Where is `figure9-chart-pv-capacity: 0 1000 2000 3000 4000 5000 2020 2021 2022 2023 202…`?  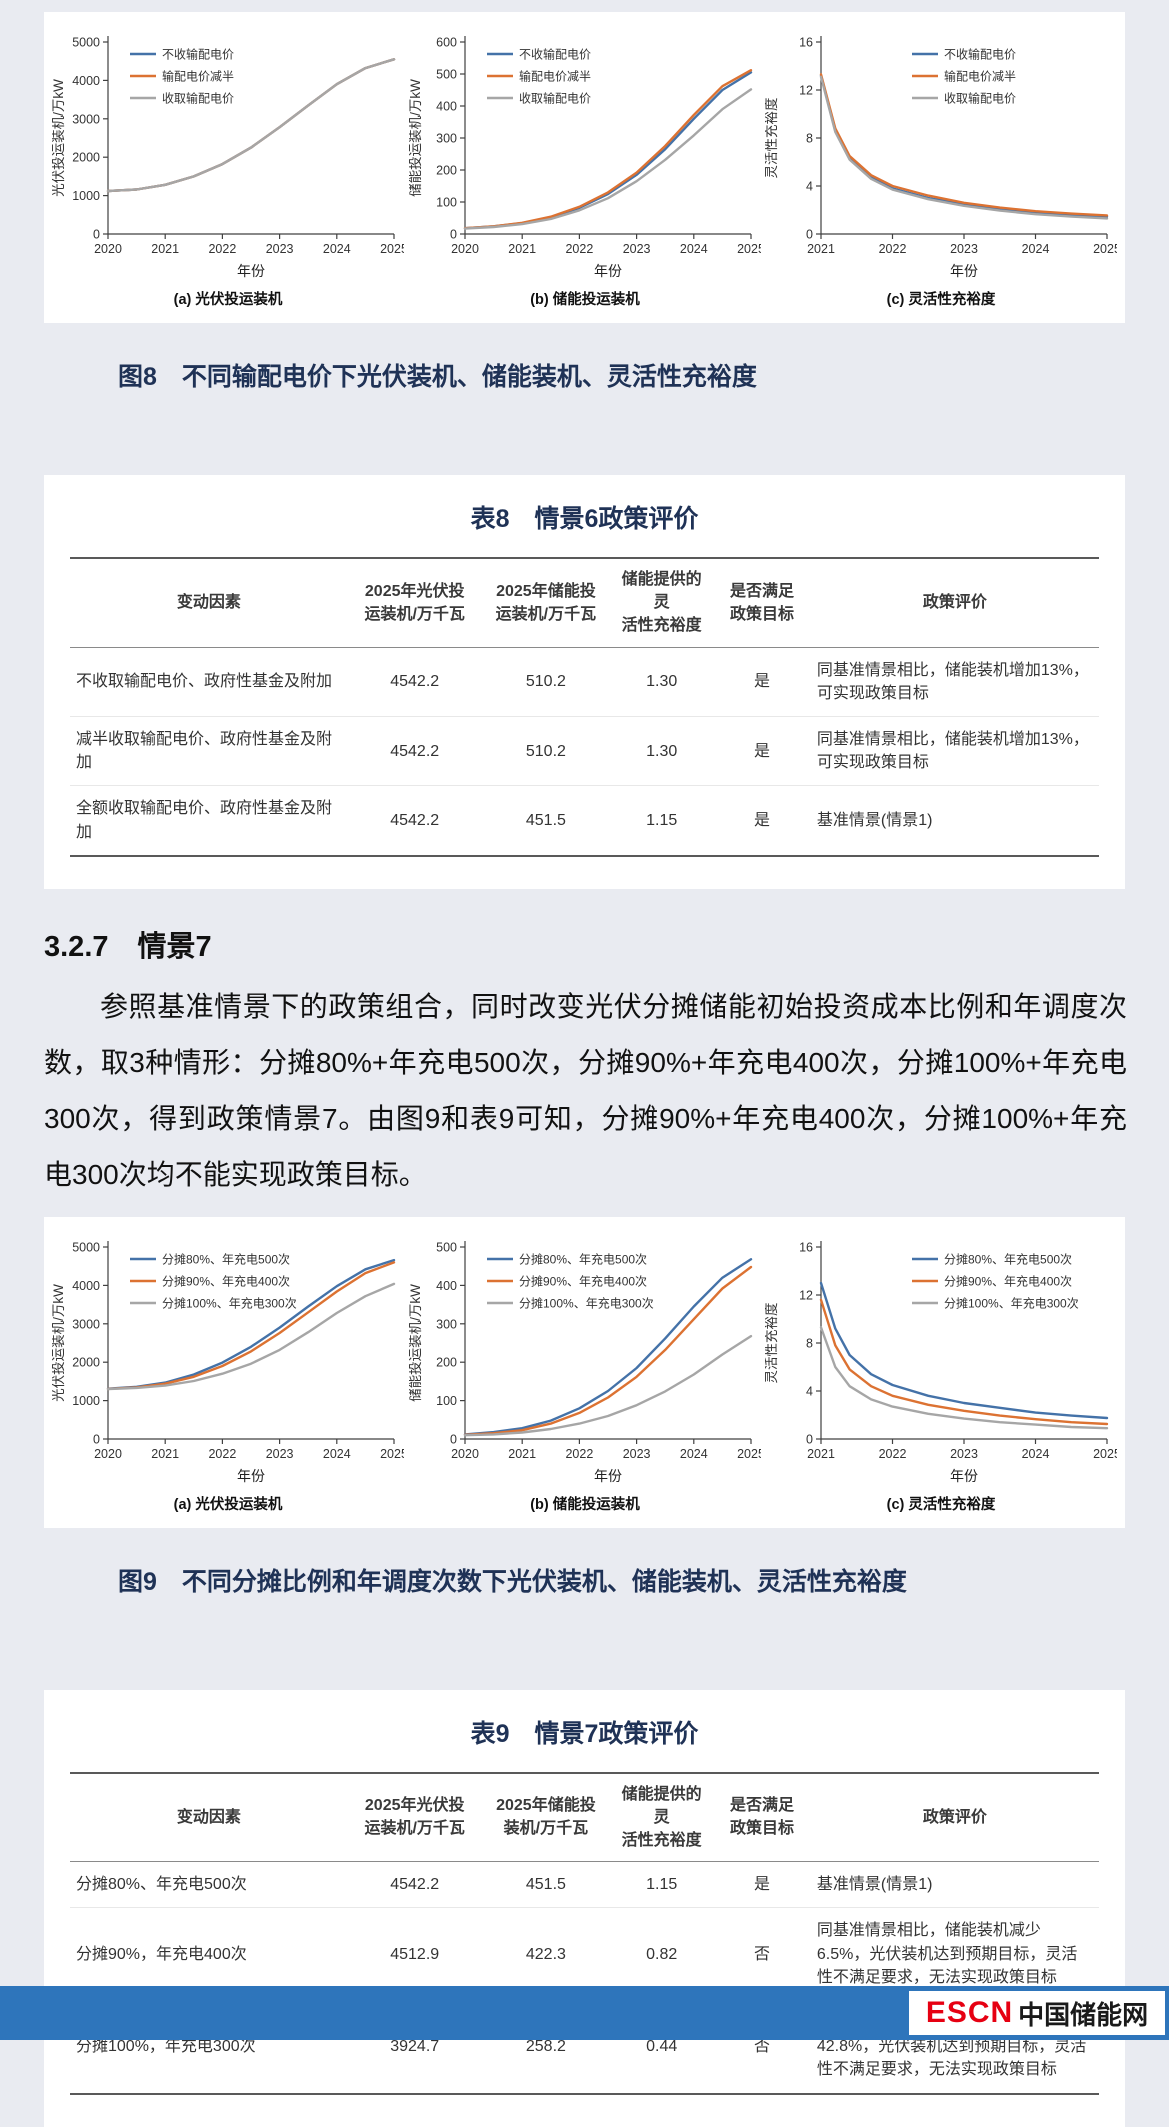 figure9-chart-pv-capacity: 0 1000 2000 3000 4000 5000 2020 2021 2022 2023 202… is located at coordinates (229, 1376).